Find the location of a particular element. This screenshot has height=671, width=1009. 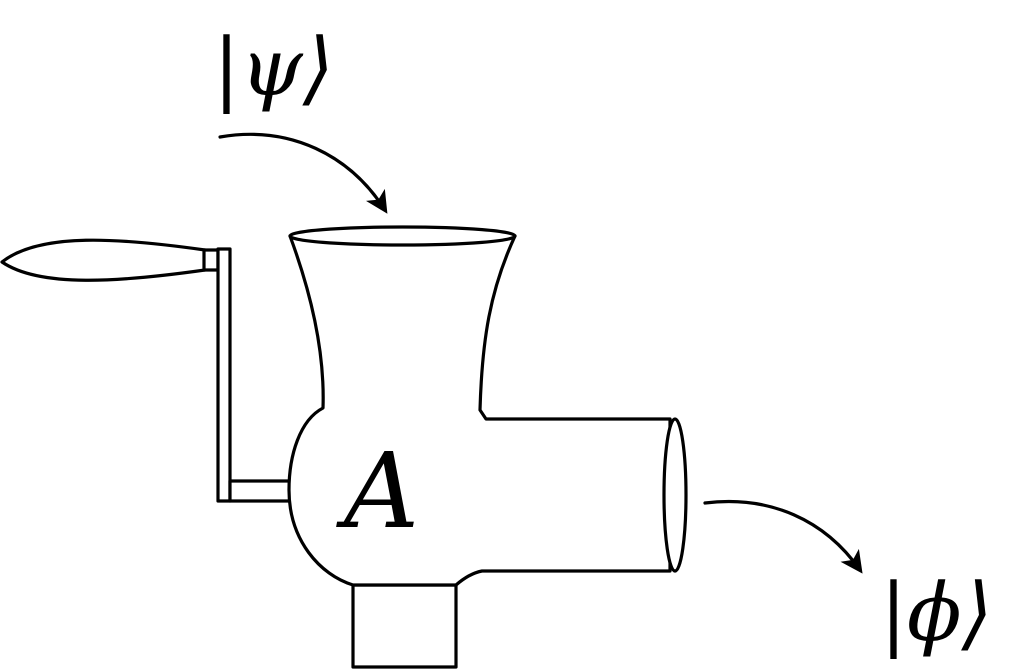

output-state-label: |ϕ⟩ is located at coordinates (936, 612).